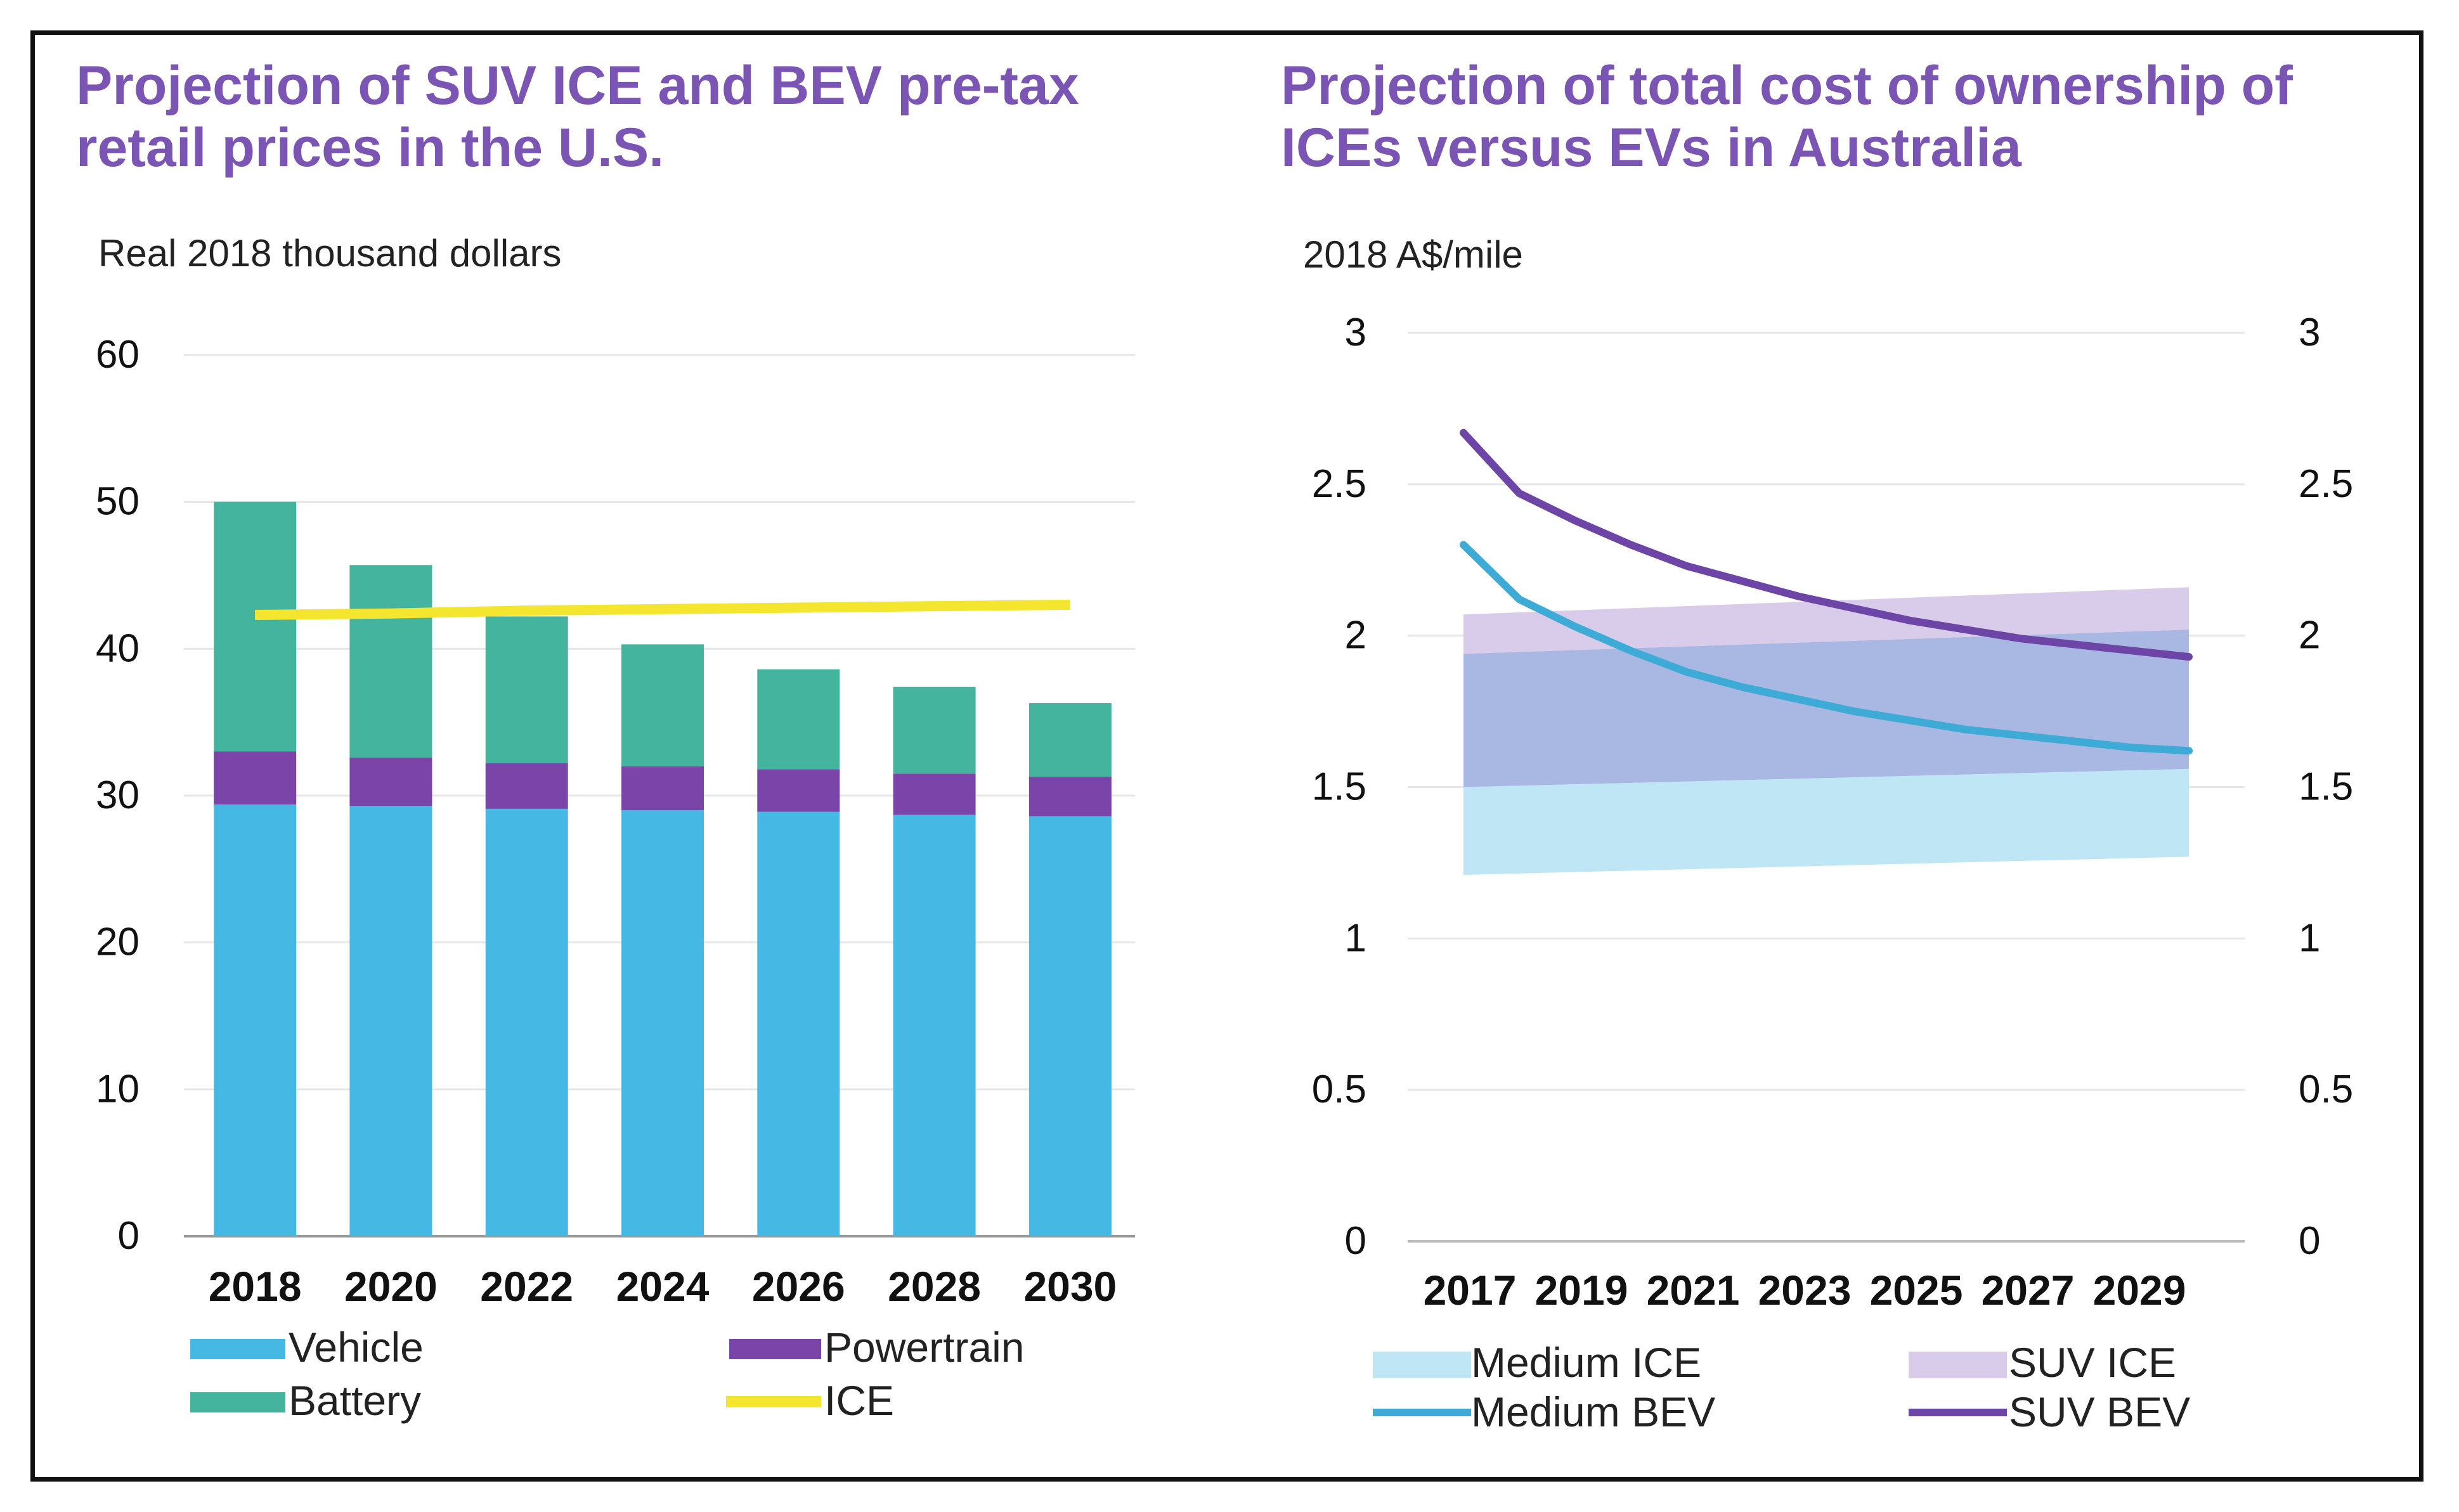 Image resolution: width=2459 pixels, height=1512 pixels. Describe the element at coordinates (1355, 635) in the screenshot. I see `right-y-tick-label: 2` at that location.